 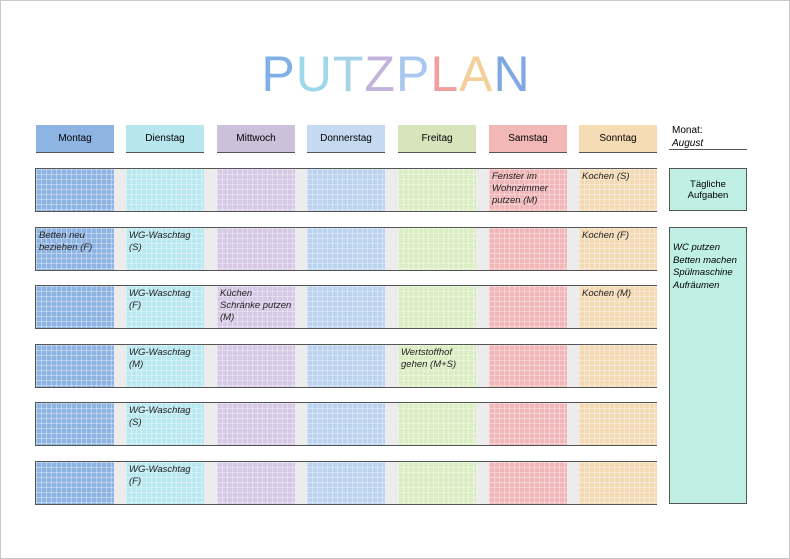 What do you see at coordinates (705, 260) in the screenshot?
I see `daily-task: Betten machen` at bounding box center [705, 260].